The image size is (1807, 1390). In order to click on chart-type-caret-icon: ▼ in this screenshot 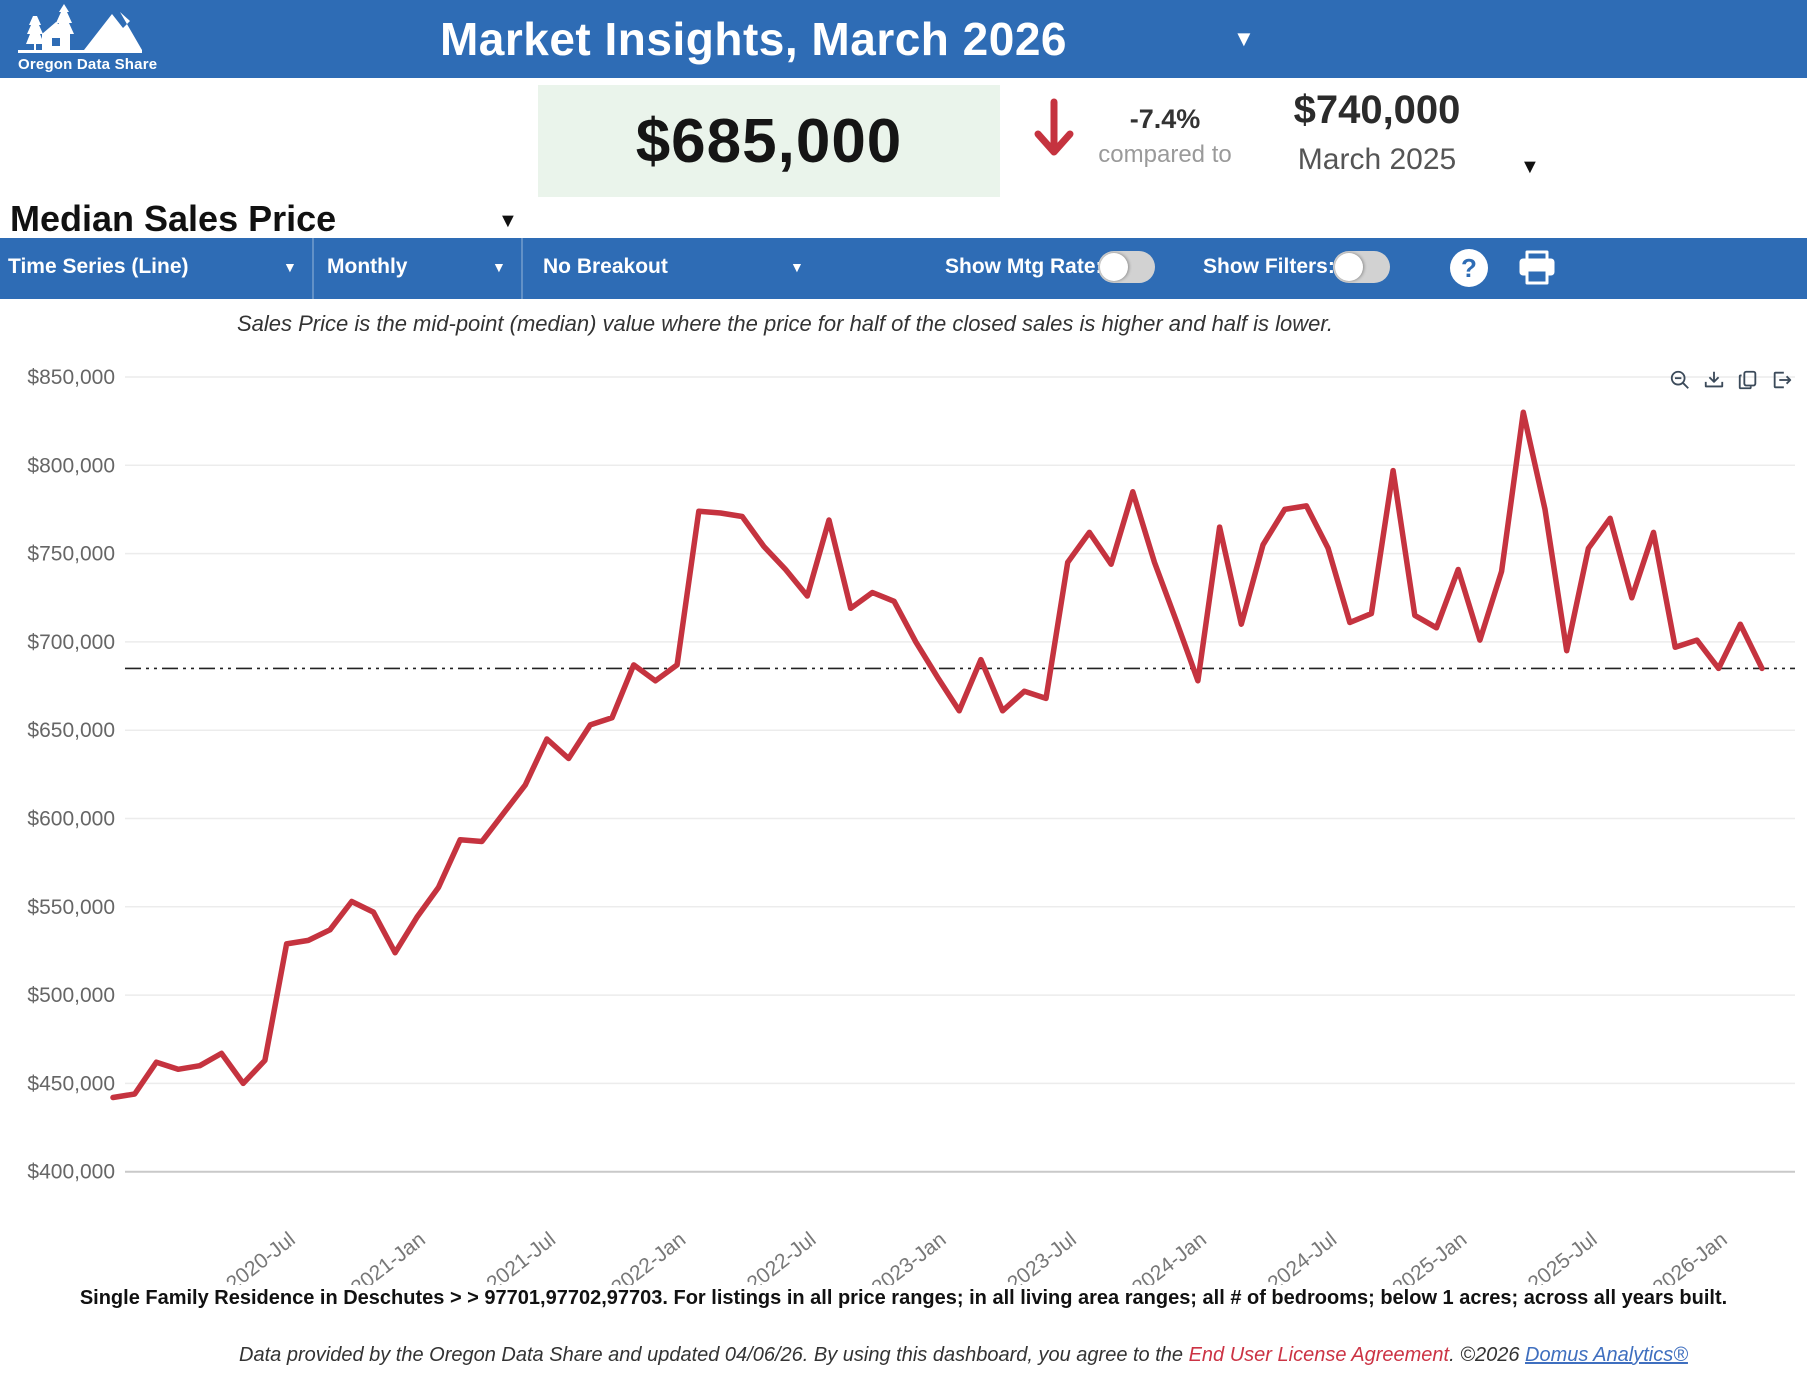, I will do `click(290, 267)`.